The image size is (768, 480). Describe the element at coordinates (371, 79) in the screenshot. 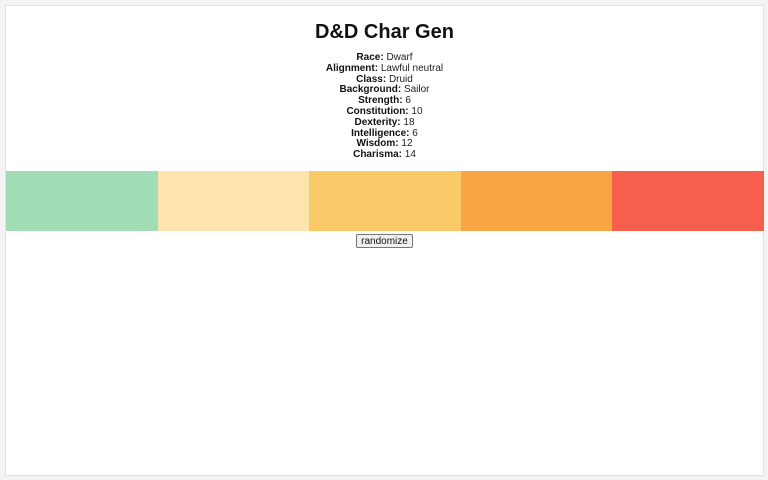

I see `stat-label: Class:` at that location.